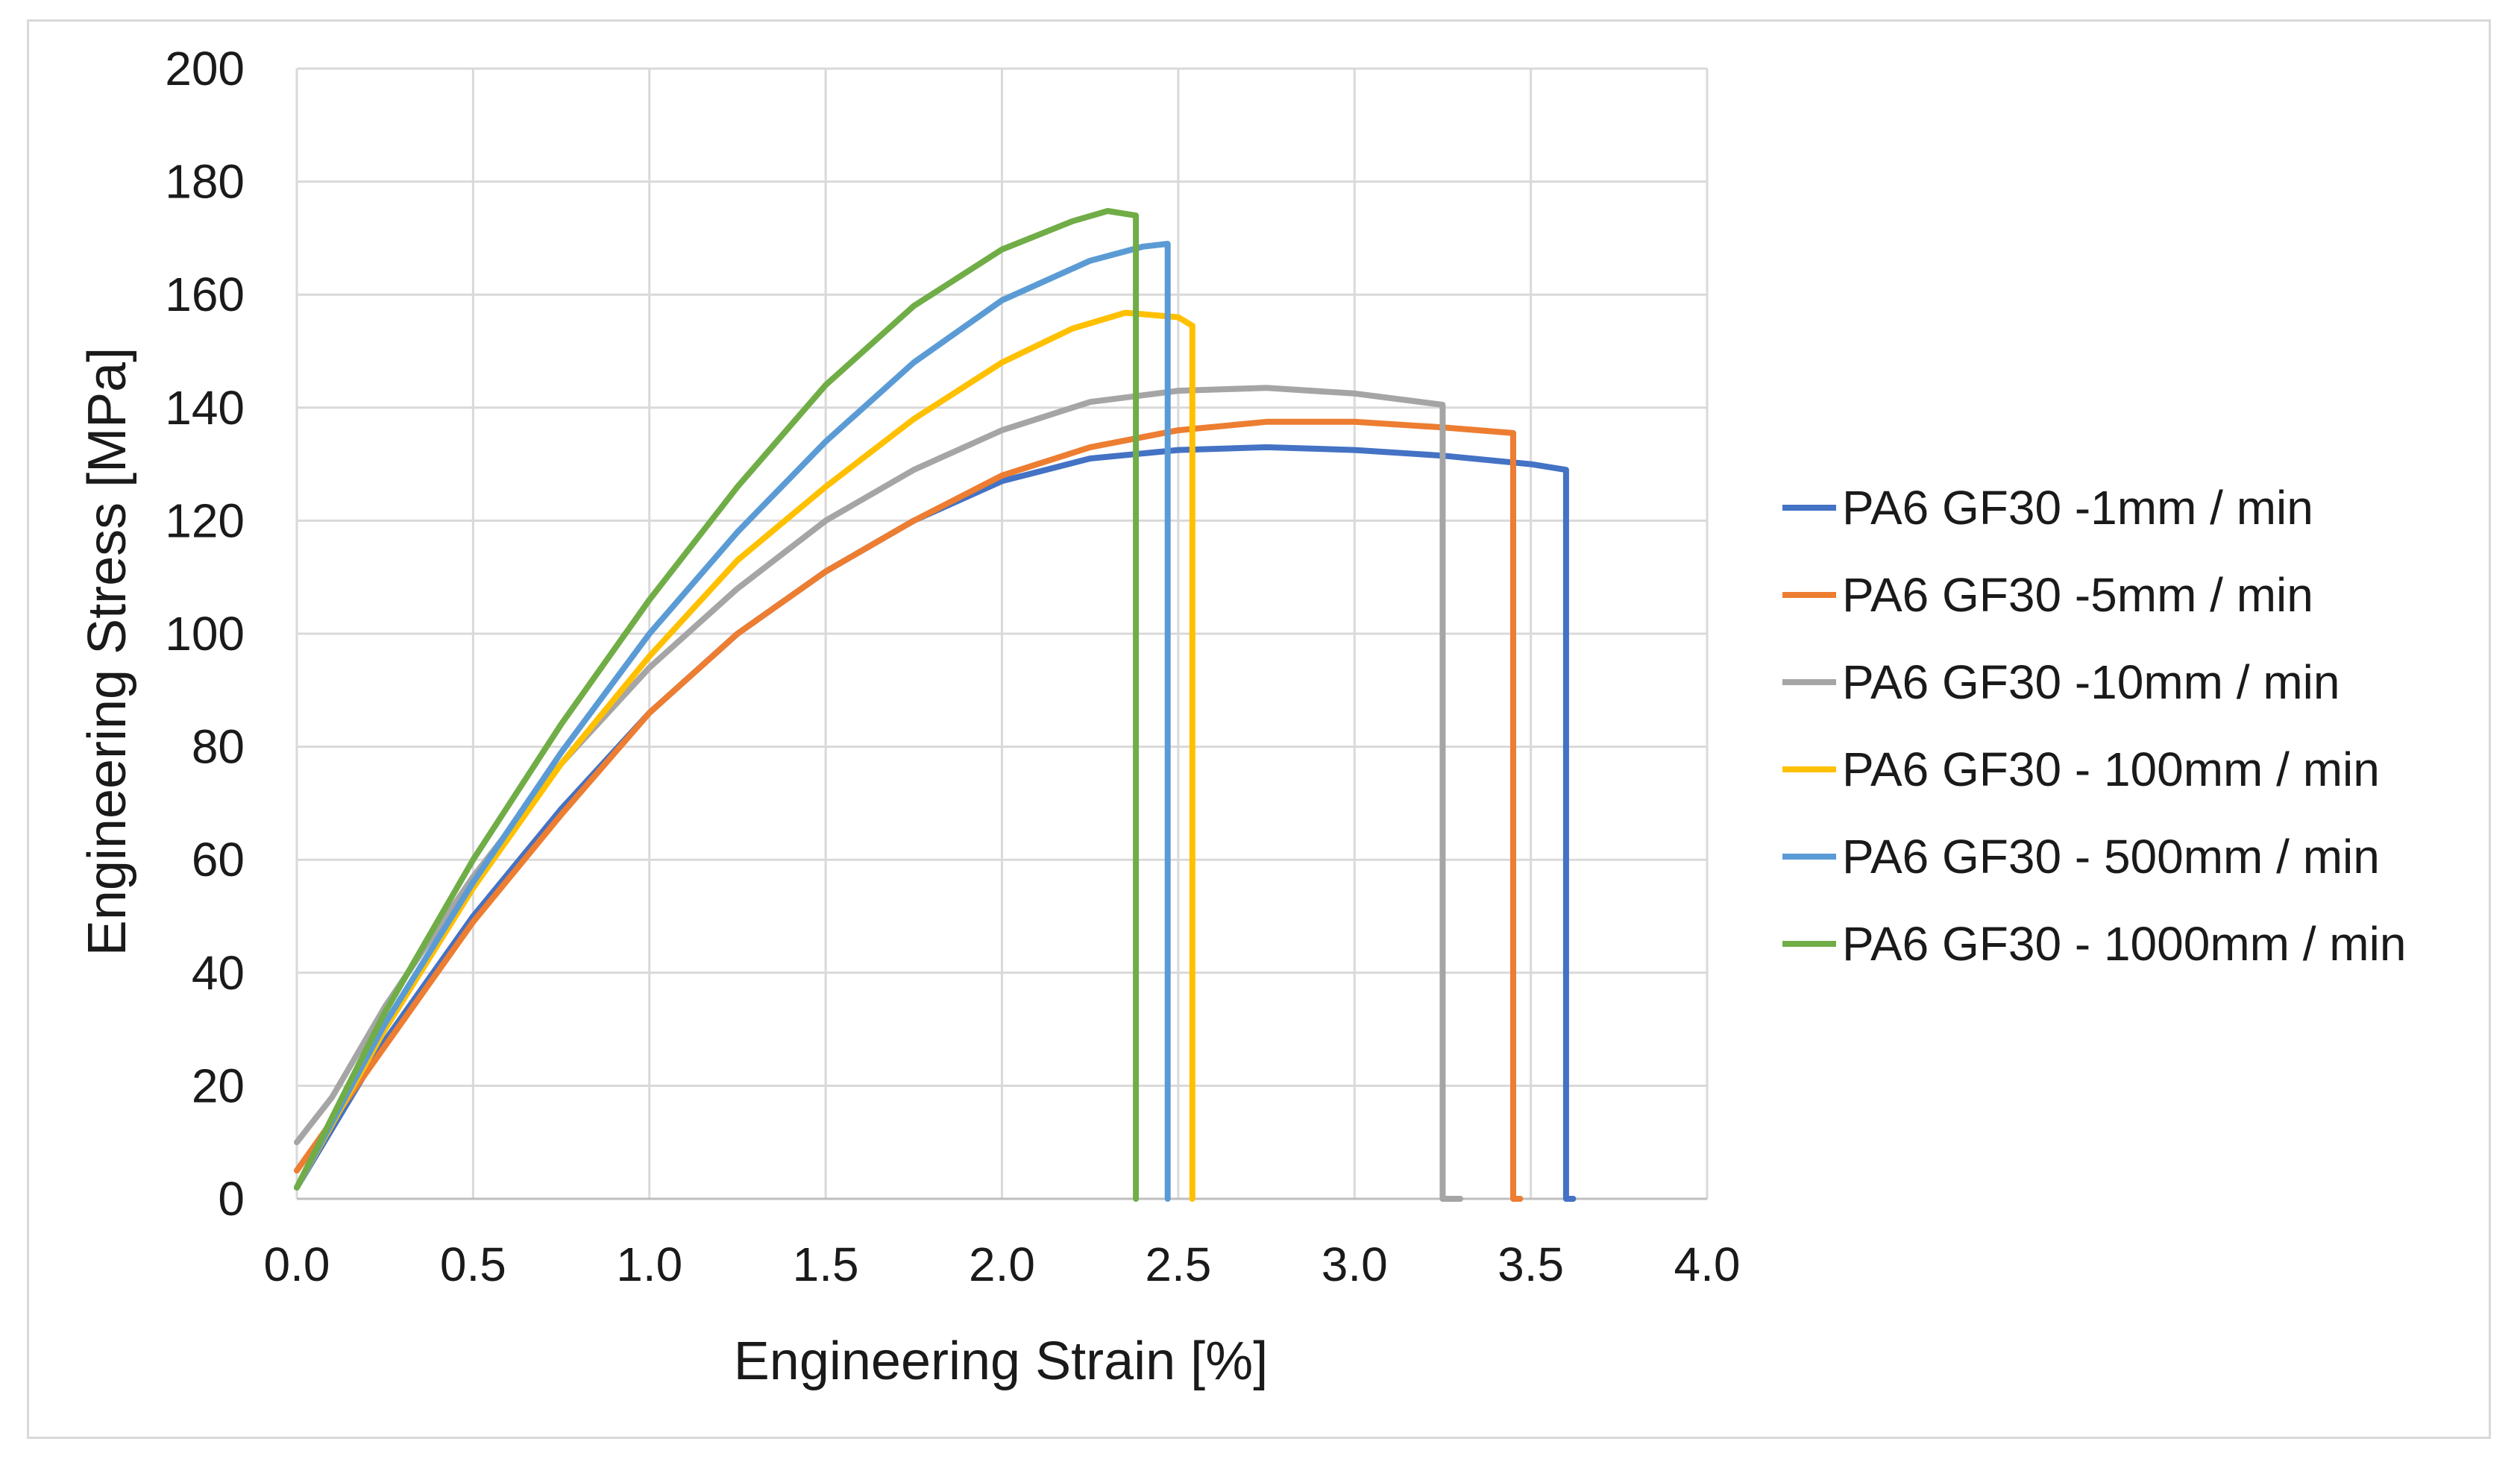  What do you see at coordinates (1002, 1265) in the screenshot?
I see `x-tick-label: 2.0` at bounding box center [1002, 1265].